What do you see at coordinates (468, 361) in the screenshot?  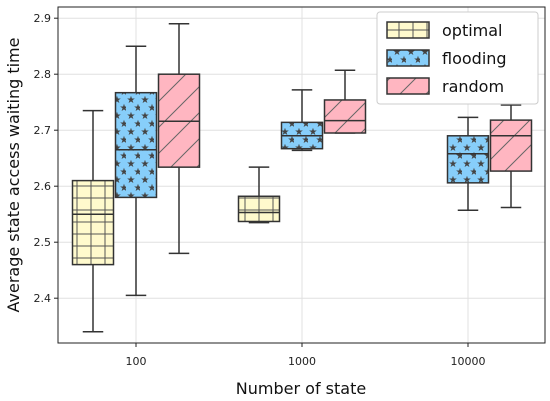 I see `x-tick-label: 10000` at bounding box center [468, 361].